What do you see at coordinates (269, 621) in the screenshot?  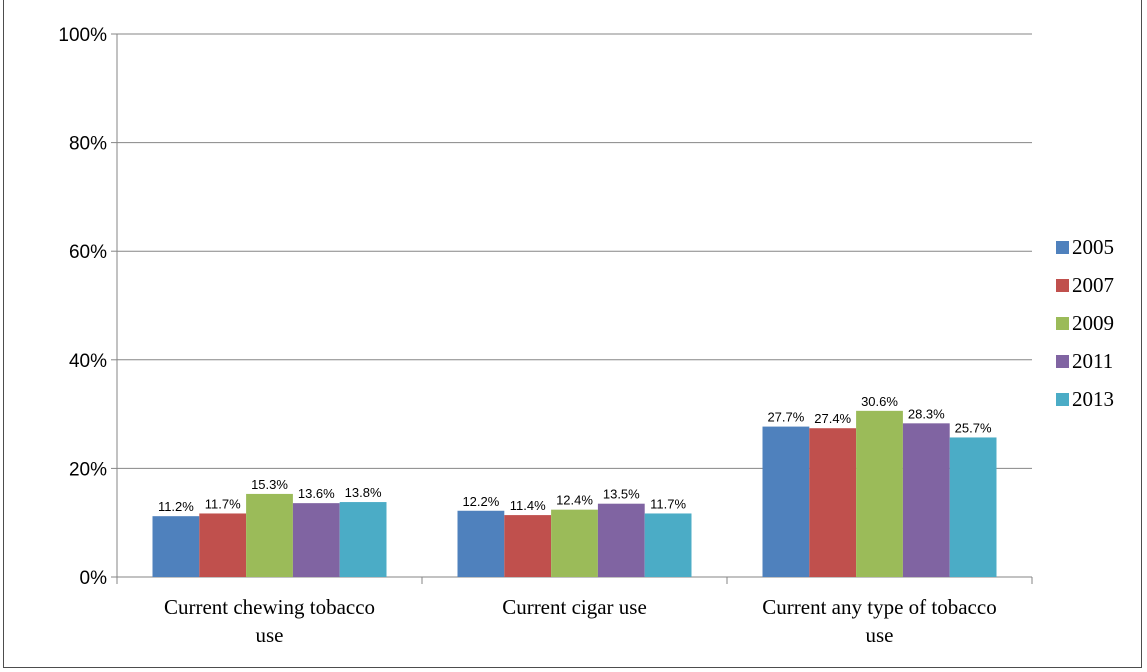 I see `x-category-label: Current chewing tobacco use` at bounding box center [269, 621].